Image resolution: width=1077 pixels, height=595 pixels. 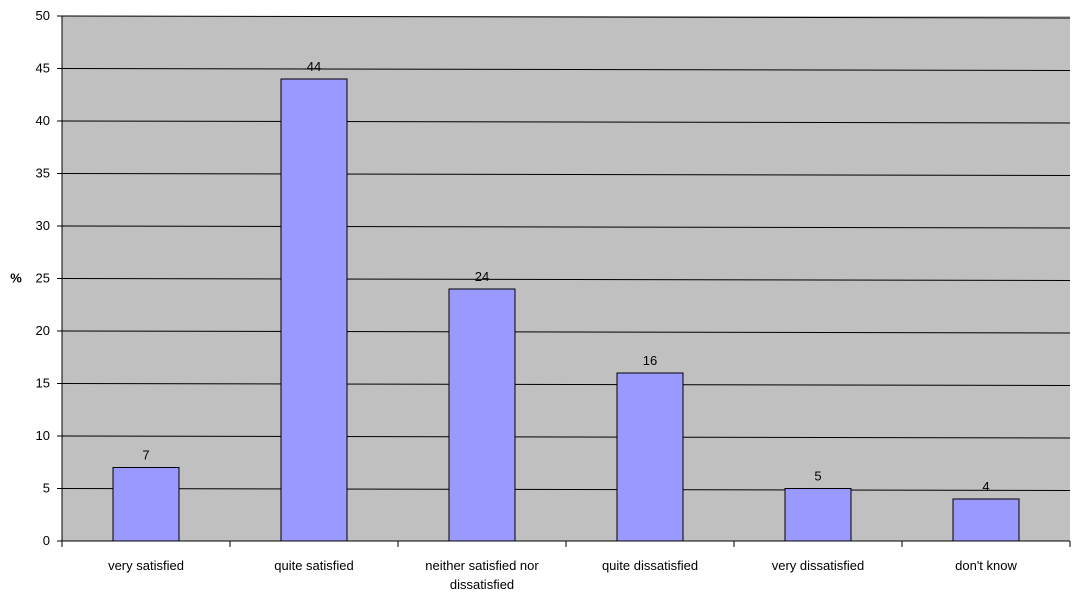 What do you see at coordinates (46, 488) in the screenshot?
I see `y-tick-label: 5` at bounding box center [46, 488].